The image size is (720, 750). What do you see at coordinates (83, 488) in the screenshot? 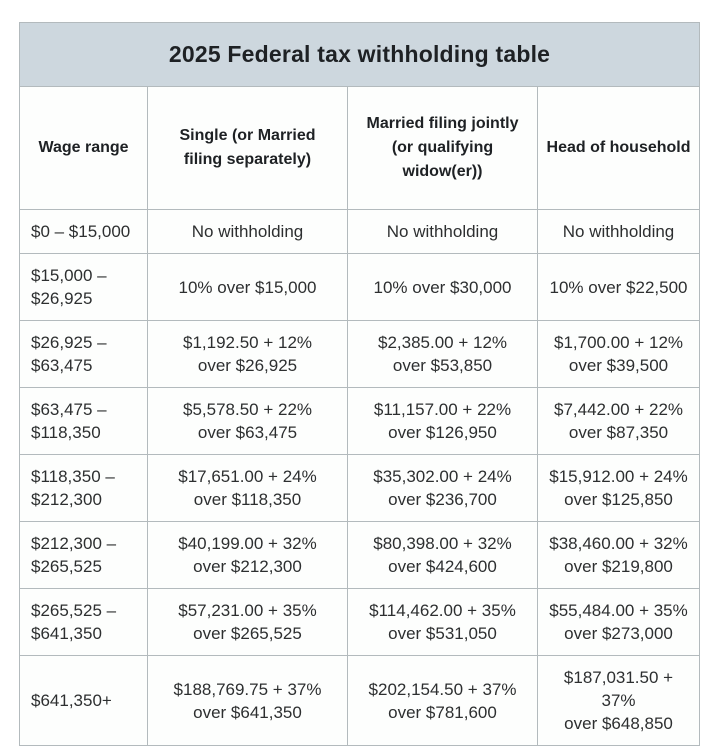
I see `wage-range-cell: $118,350 – $212,300` at bounding box center [83, 488].